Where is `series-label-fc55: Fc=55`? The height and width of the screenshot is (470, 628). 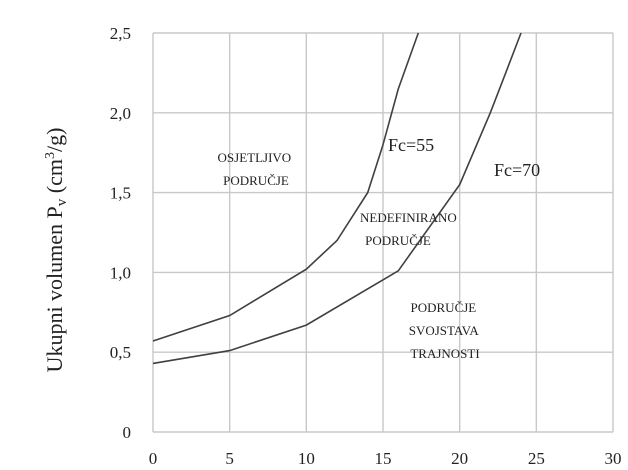
series-label-fc55: Fc=55 is located at coordinates (411, 145).